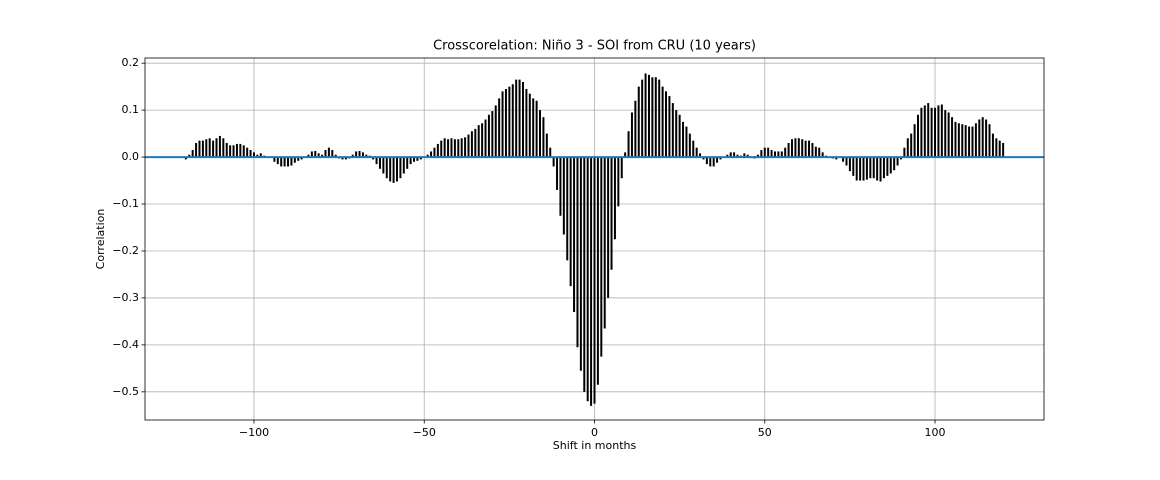 This screenshot has width=1160, height=480. I want to click on x-axis-label: Shift in months, so click(595, 445).